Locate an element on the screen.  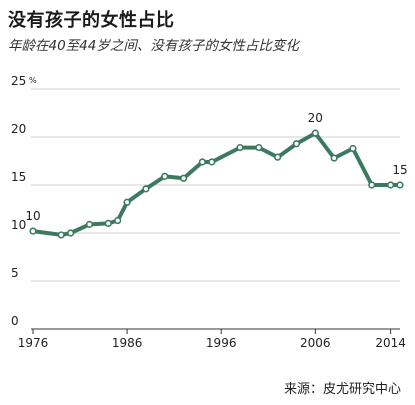
y-tick-label: 25 is located at coordinates (18, 81).